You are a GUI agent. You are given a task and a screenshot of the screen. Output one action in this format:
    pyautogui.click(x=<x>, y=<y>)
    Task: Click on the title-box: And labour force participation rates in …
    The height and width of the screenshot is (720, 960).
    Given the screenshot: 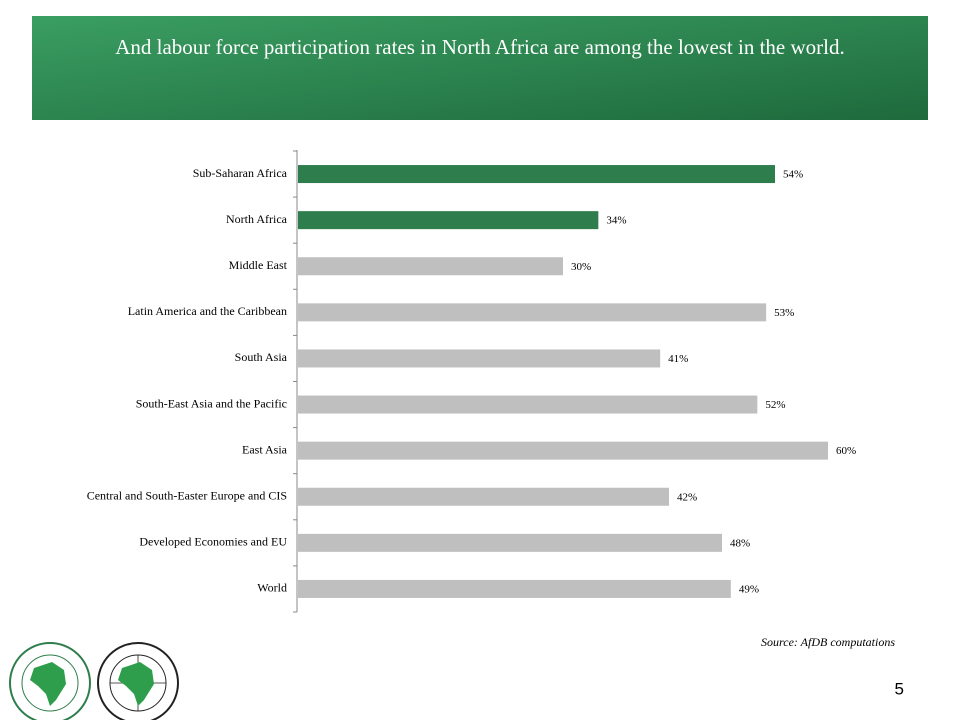 What is the action you would take?
    pyautogui.click(x=480, y=47)
    